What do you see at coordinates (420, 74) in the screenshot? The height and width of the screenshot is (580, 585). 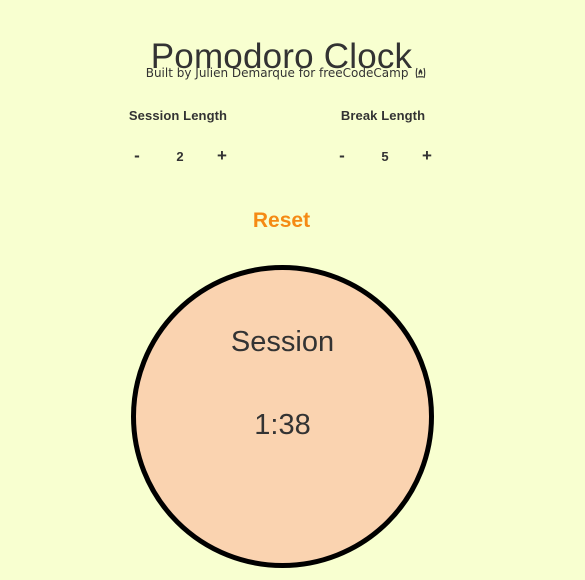 I see `fire-icon` at bounding box center [420, 74].